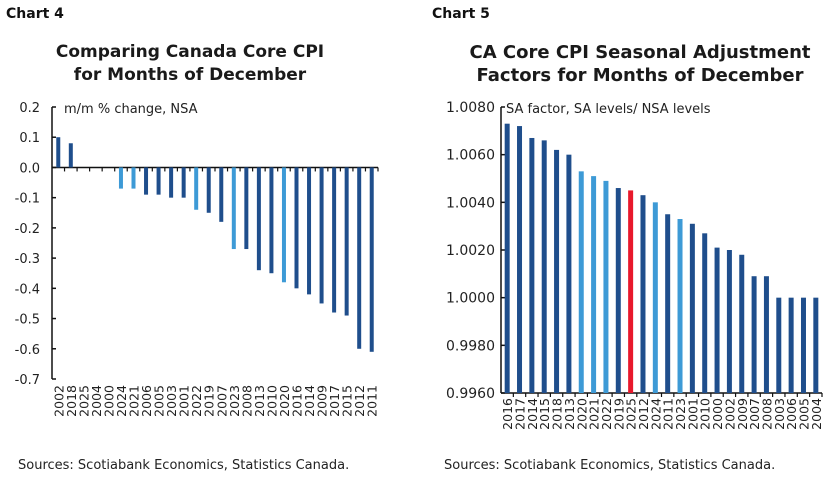  Describe the element at coordinates (631, 291) in the screenshot. I see `bar-2025` at that location.